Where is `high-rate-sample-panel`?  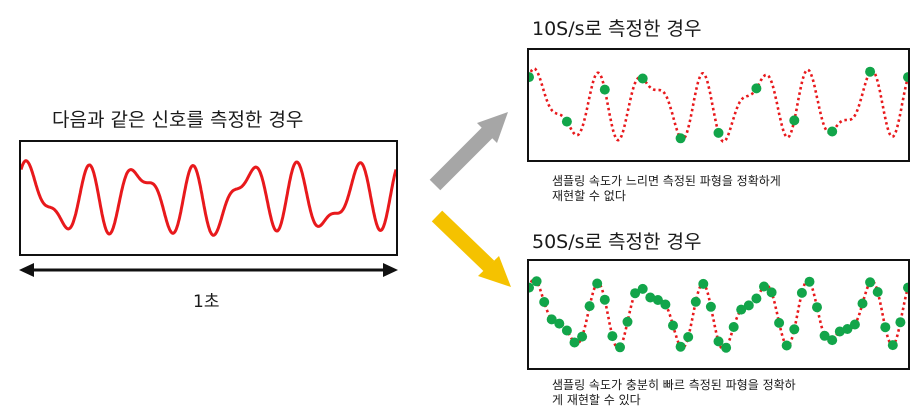
high-rate-sample-panel is located at coordinates (718, 314).